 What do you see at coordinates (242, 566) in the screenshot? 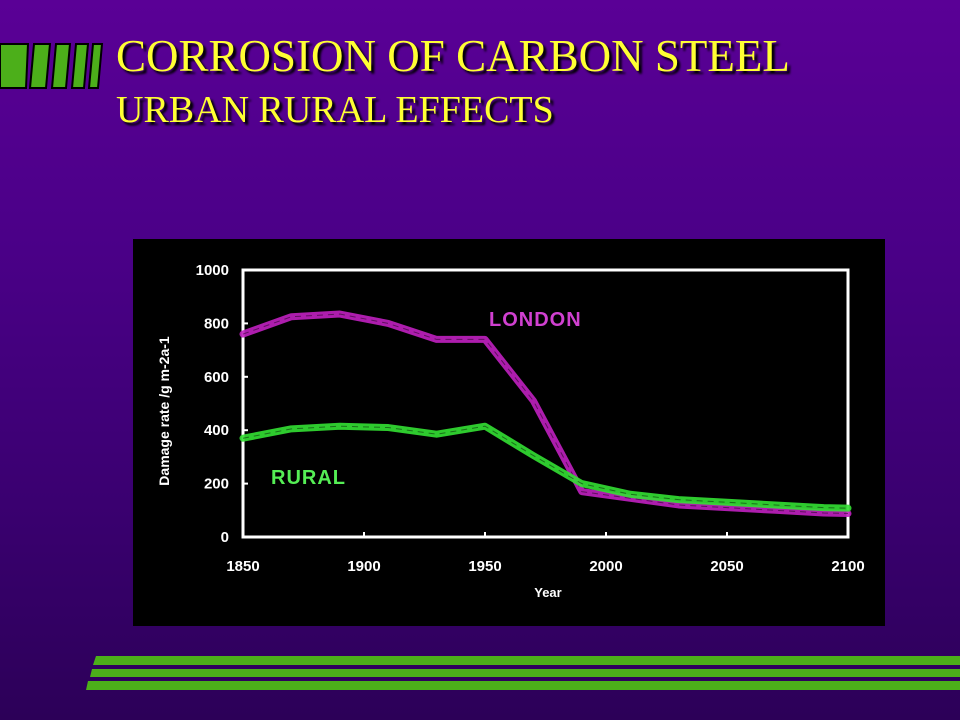
I see `x-tick-label: 1850` at bounding box center [242, 566].